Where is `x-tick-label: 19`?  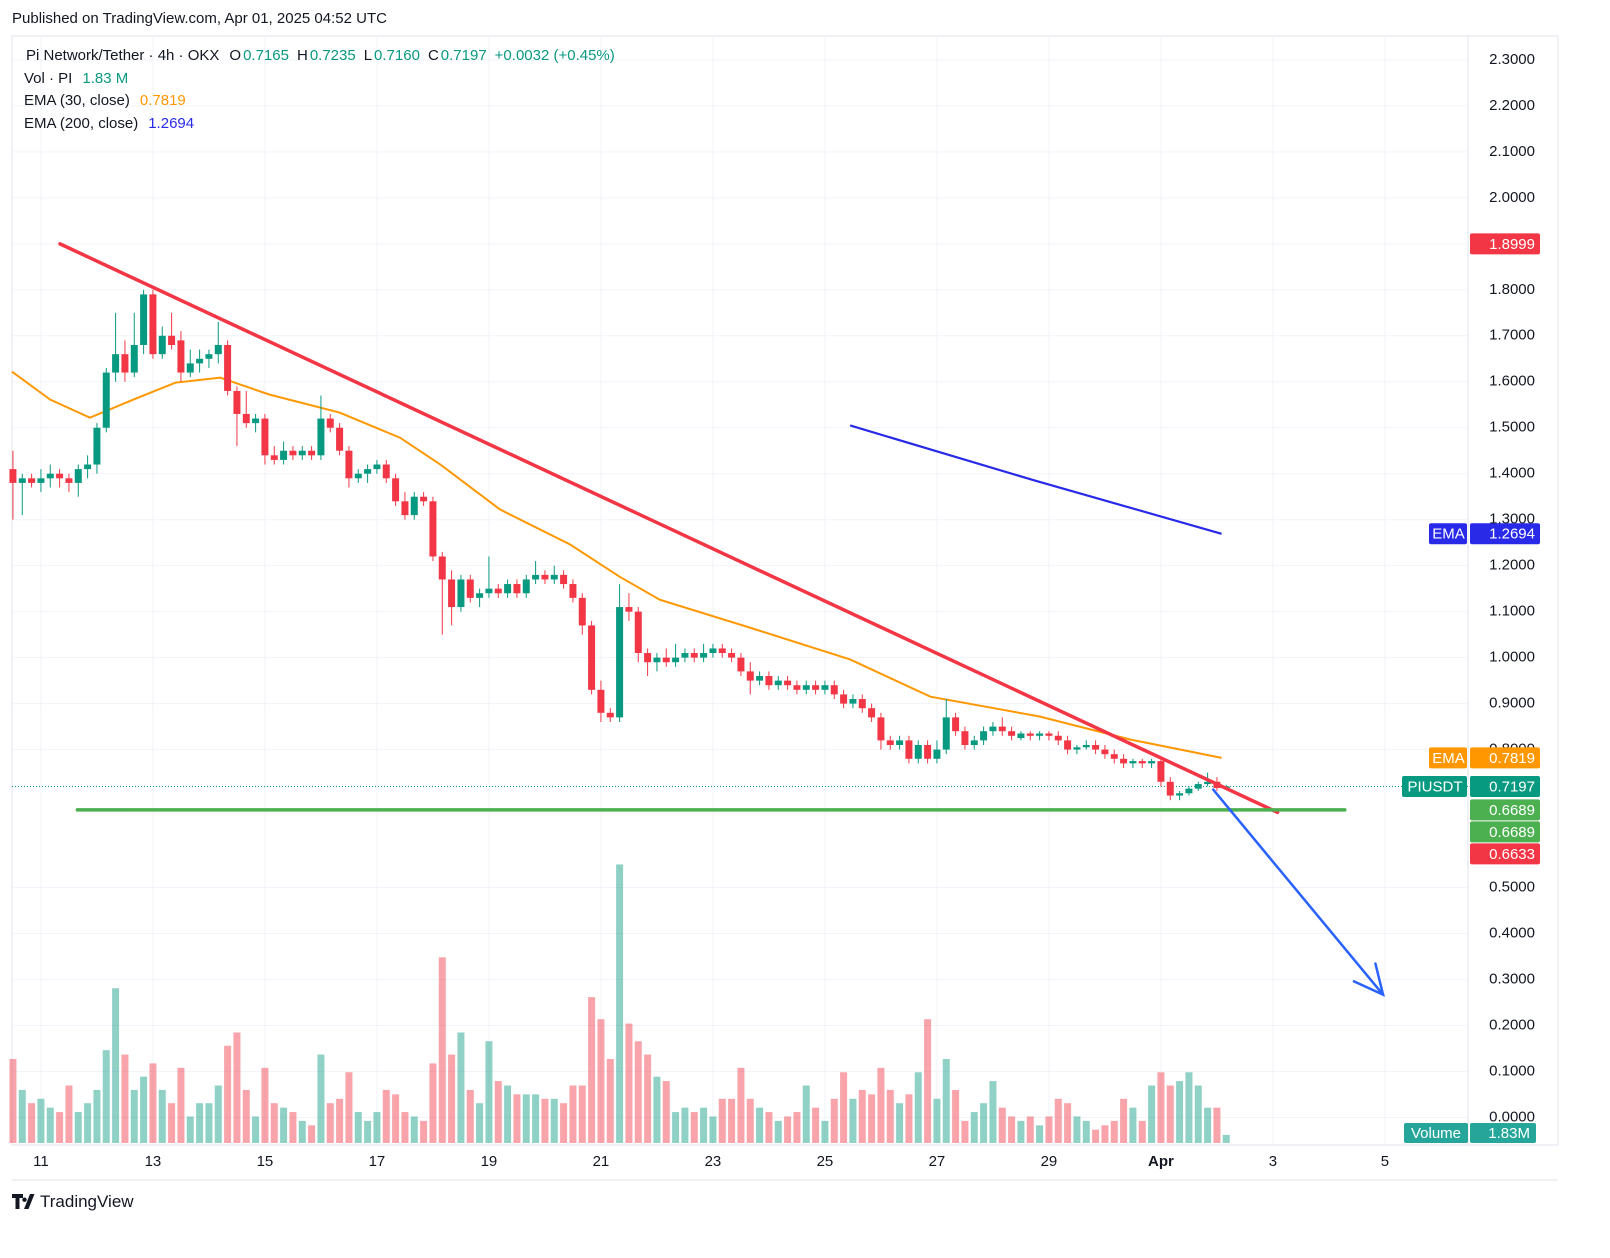 x-tick-label: 19 is located at coordinates (489, 1161).